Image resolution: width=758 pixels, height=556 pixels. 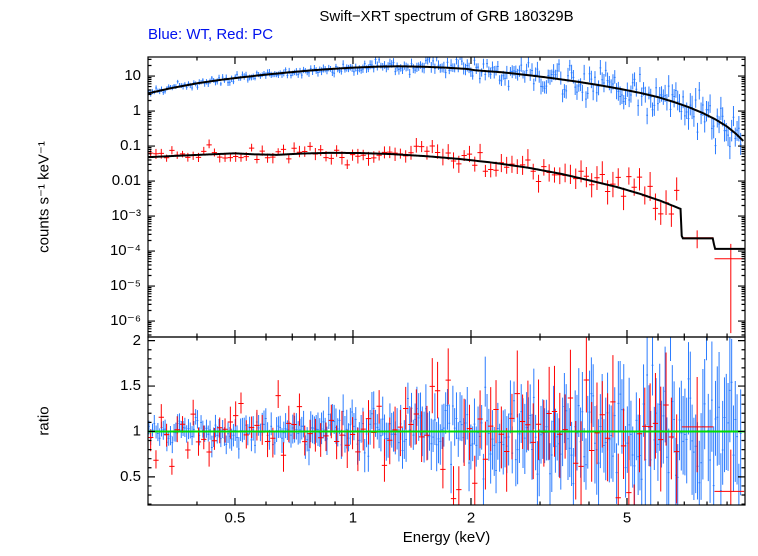 I want to click on mode-color-legend: Blue: WT, Red: PC, so click(x=211, y=34).